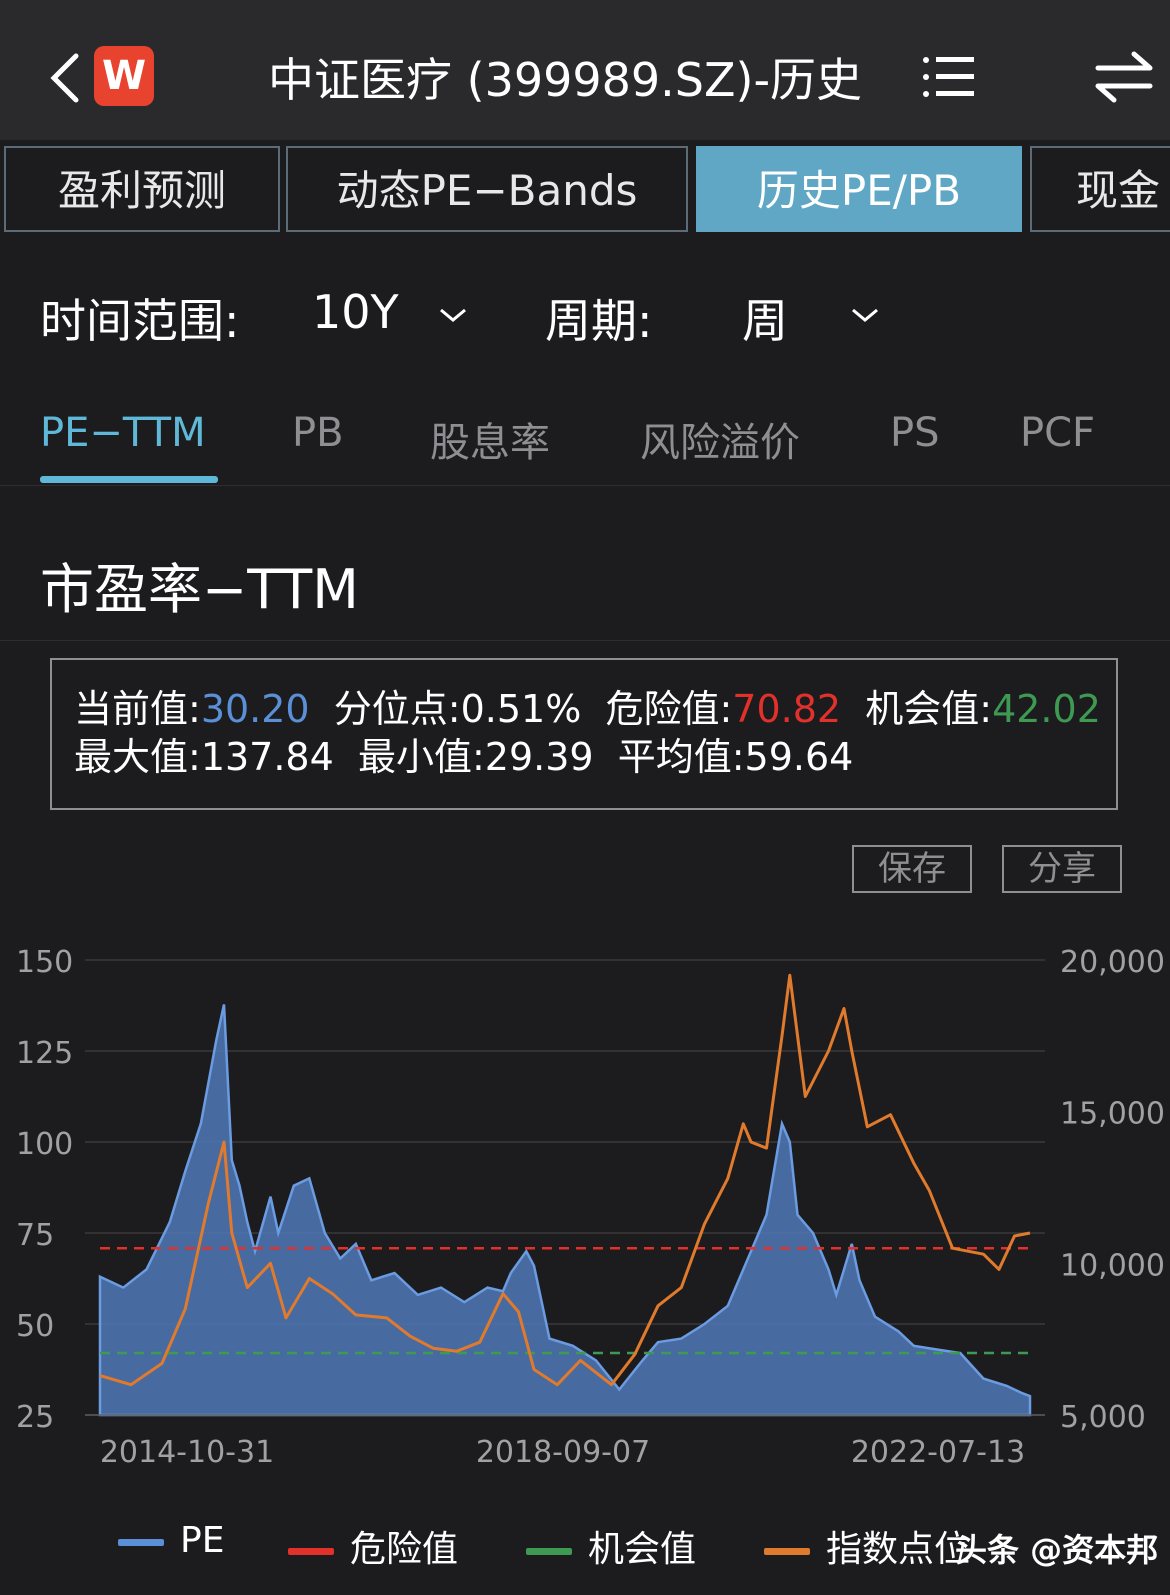  I want to click on list-menu-icon, so click(950, 77).